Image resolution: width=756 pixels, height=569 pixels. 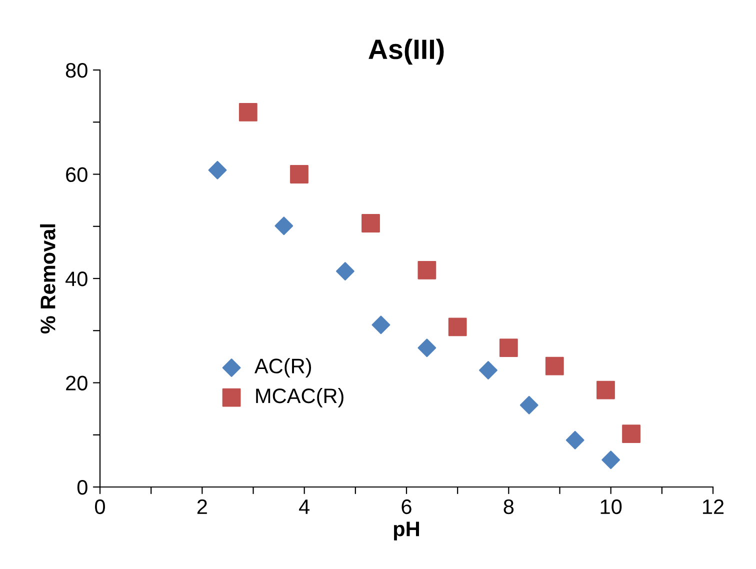 What do you see at coordinates (304, 507) in the screenshot?
I see `x-tick-label: 4` at bounding box center [304, 507].